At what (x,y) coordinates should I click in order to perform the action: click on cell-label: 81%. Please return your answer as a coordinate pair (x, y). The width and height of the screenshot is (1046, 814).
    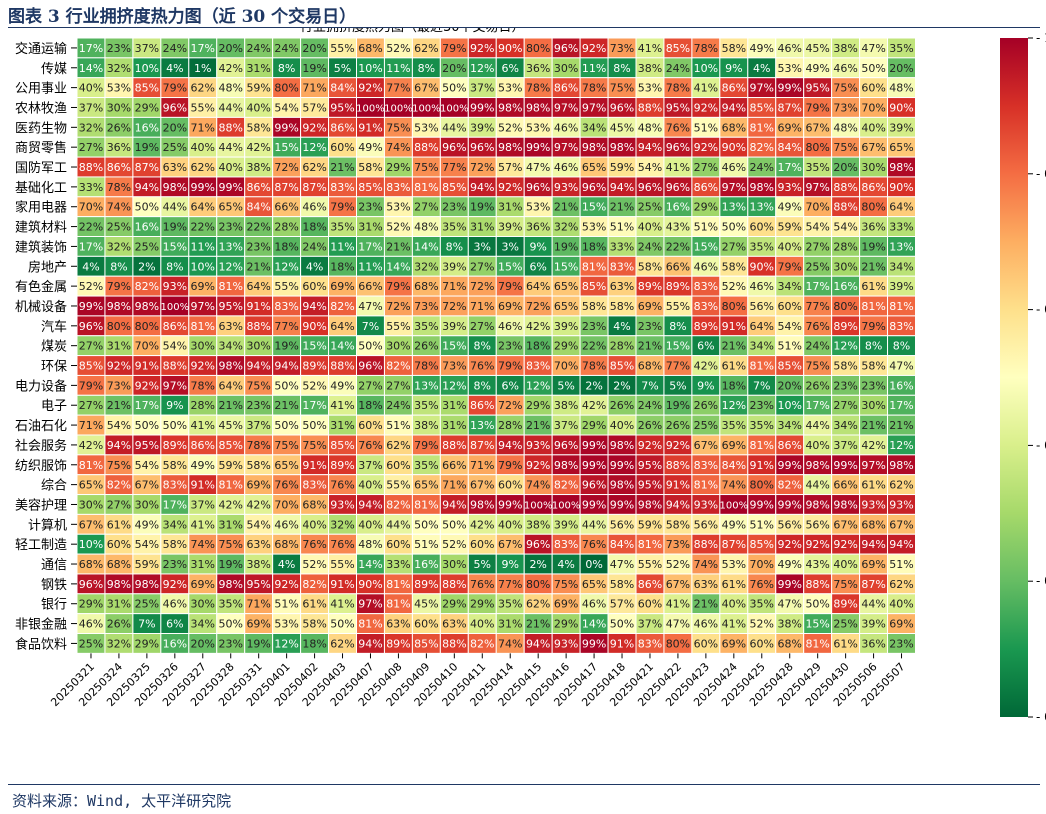
    Looking at the image, I should click on (230, 485).